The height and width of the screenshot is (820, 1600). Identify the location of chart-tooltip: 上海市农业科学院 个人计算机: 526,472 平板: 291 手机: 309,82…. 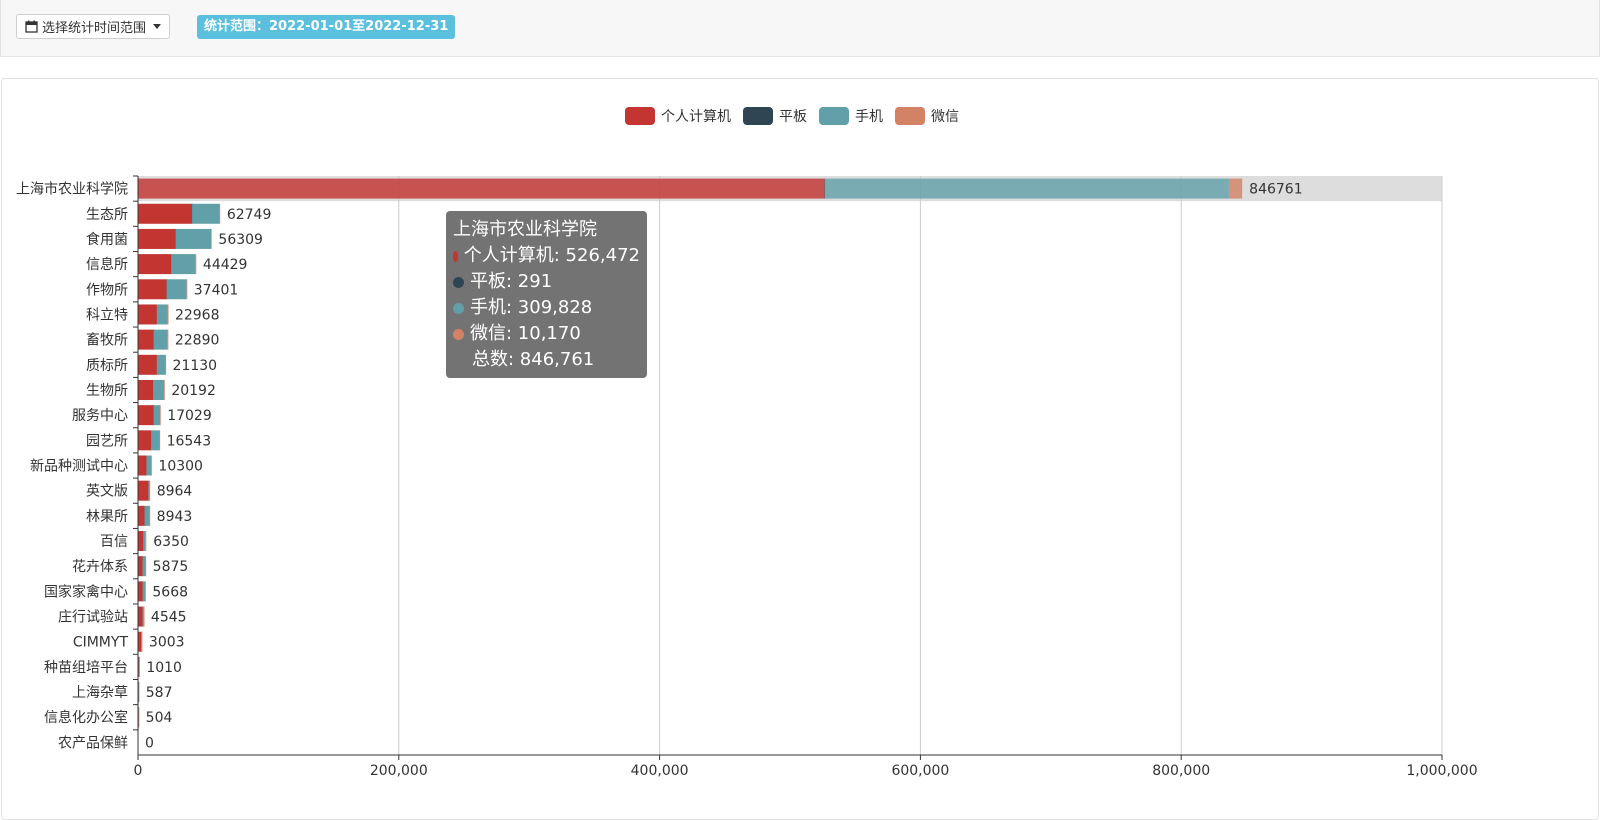
(546, 294).